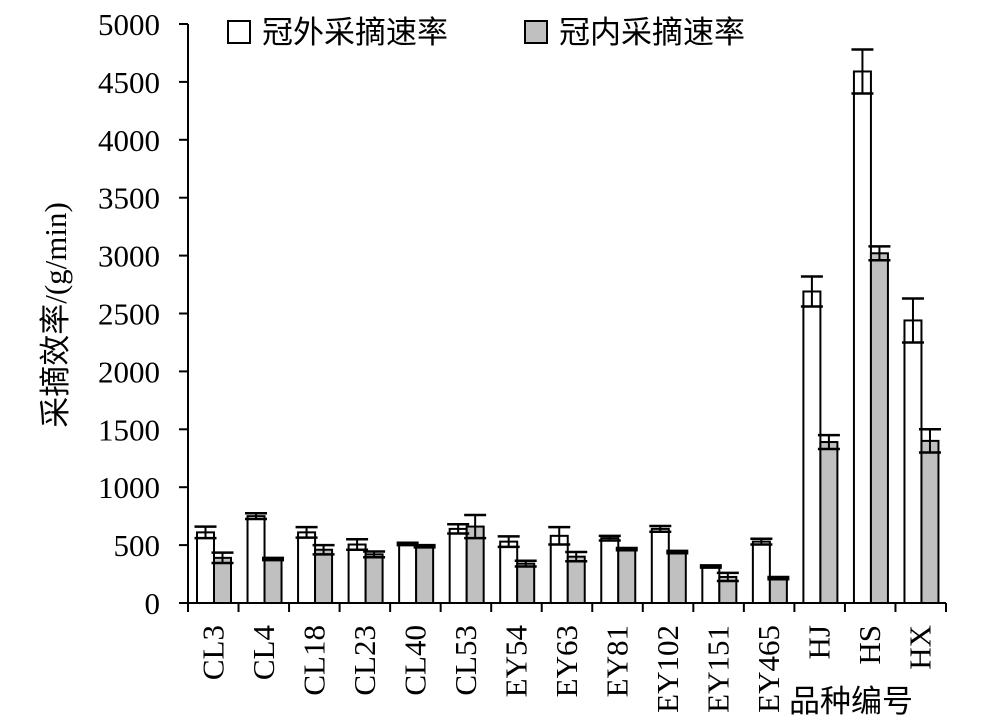 The height and width of the screenshot is (727, 986). What do you see at coordinates (222, 580) in the screenshot?
I see `bar-inner-CL3` at bounding box center [222, 580].